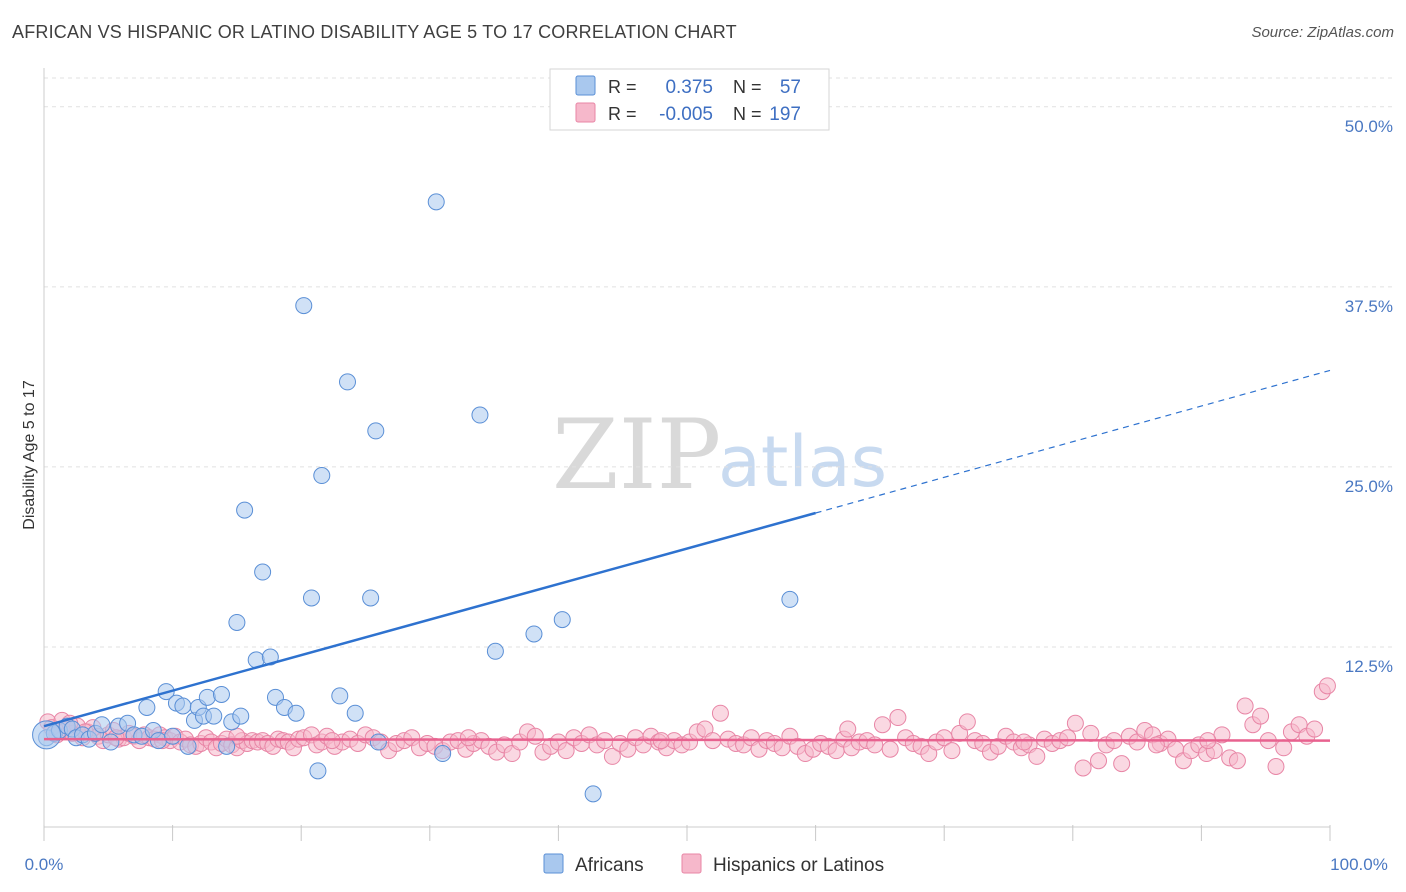 The image size is (1406, 892). What do you see at coordinates (802, 462) in the screenshot?
I see `watermark-atlas: atlas` at bounding box center [802, 462].